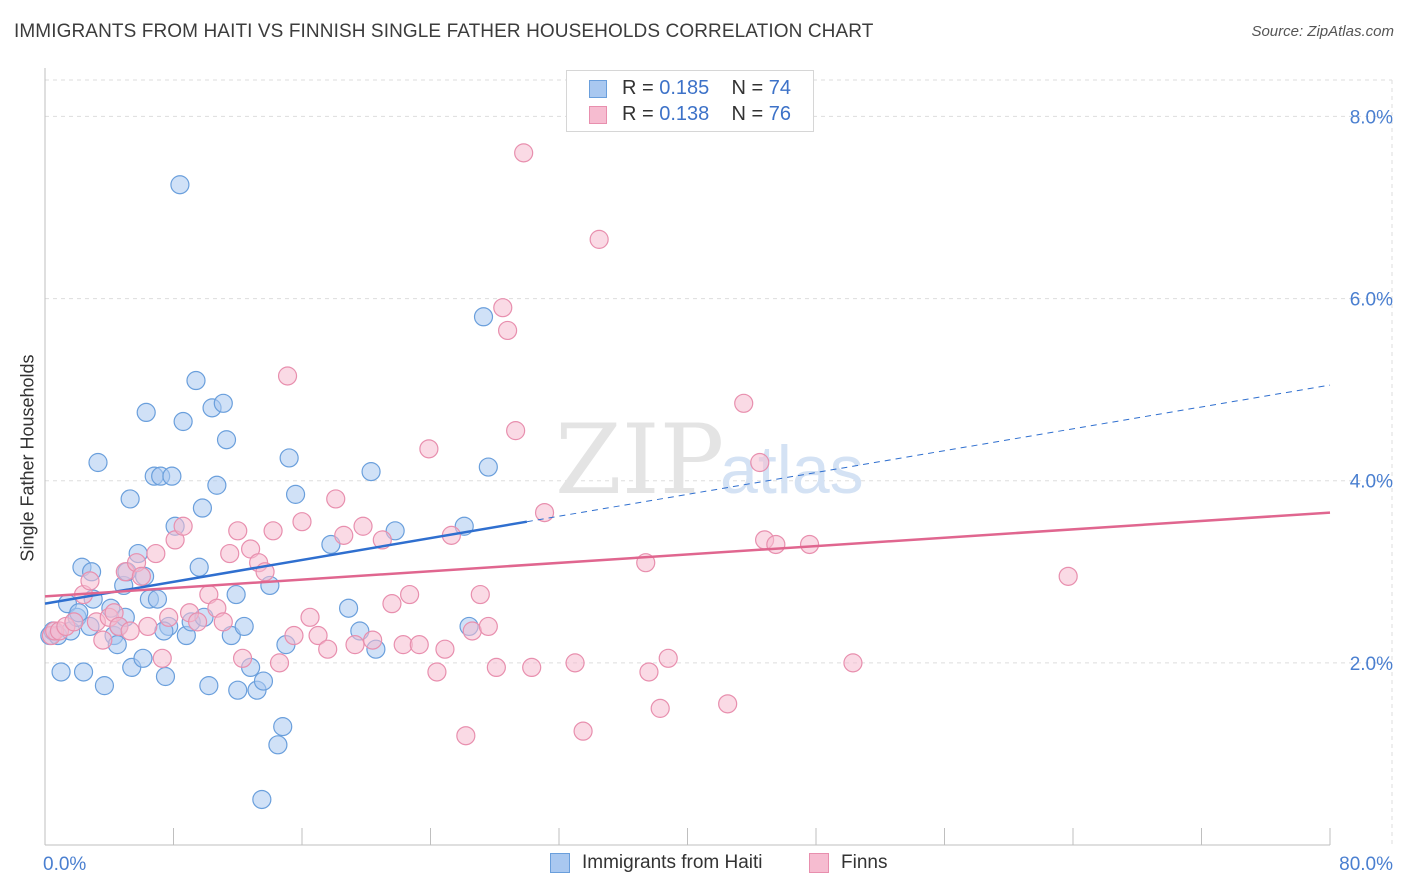 This screenshot has width=1406, height=892. Describe the element at coordinates (1371, 664) in the screenshot. I see `y-tick-label: 2.0%` at that location.